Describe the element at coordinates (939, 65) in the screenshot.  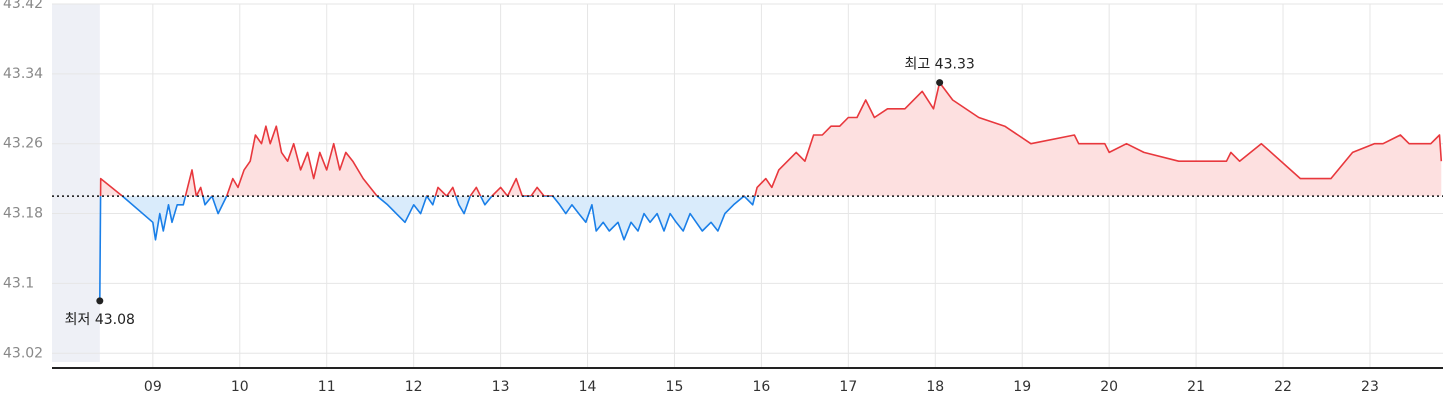
I see `annotation-label: 최고 43.33` at that location.